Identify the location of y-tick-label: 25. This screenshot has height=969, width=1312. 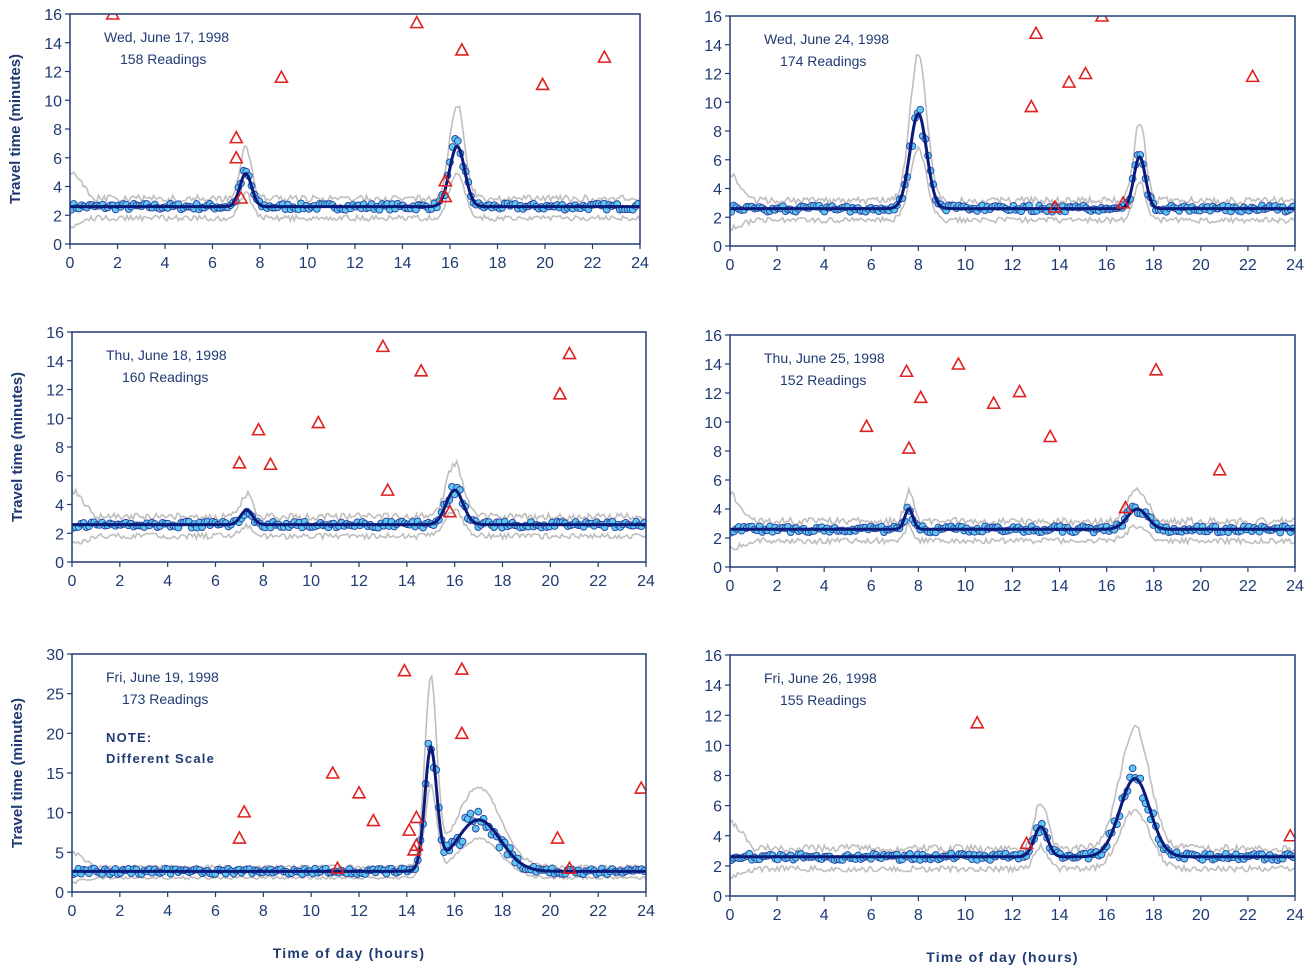
(55, 695).